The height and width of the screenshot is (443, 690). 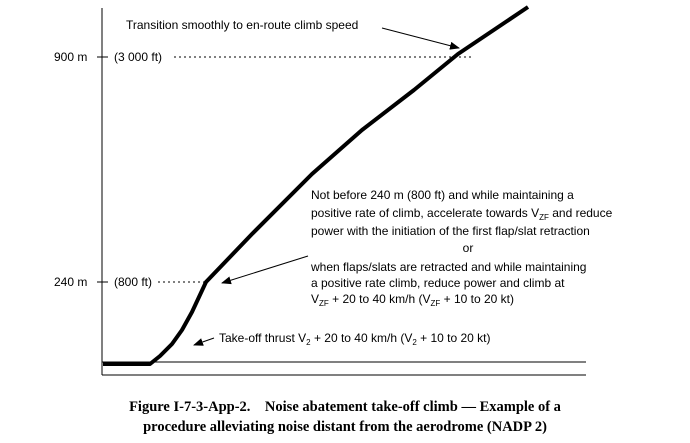 I want to click on tick-label-240: 240 m, so click(x=70, y=282).